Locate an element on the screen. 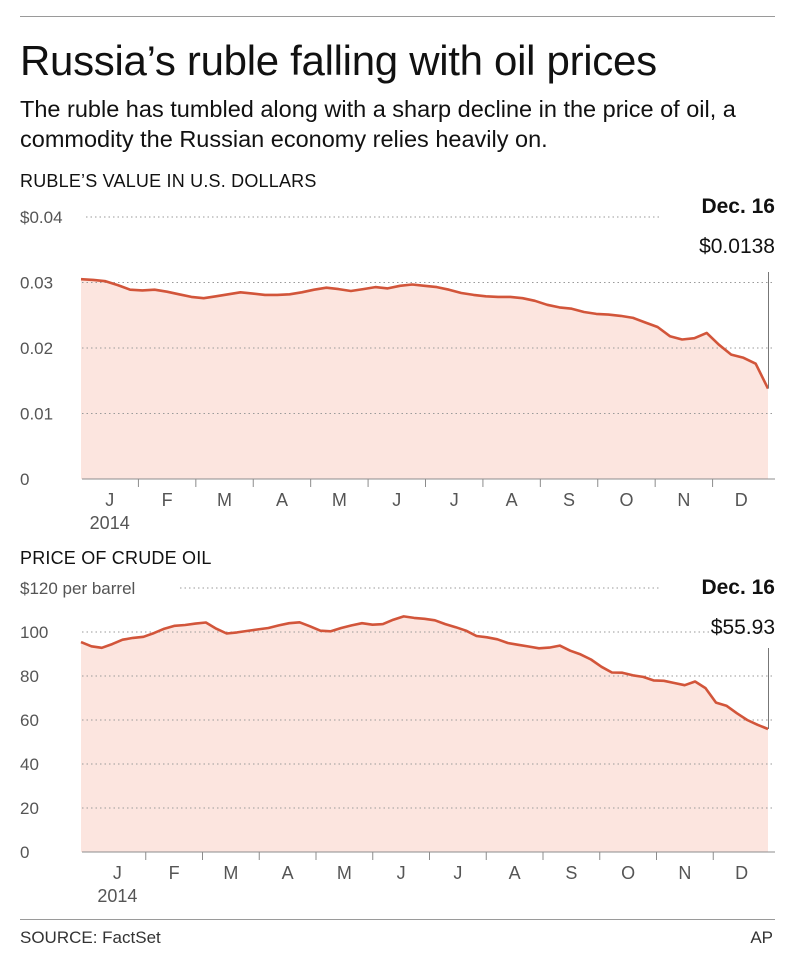  ruble-y-tick-label: 0.01 is located at coordinates (36, 414).